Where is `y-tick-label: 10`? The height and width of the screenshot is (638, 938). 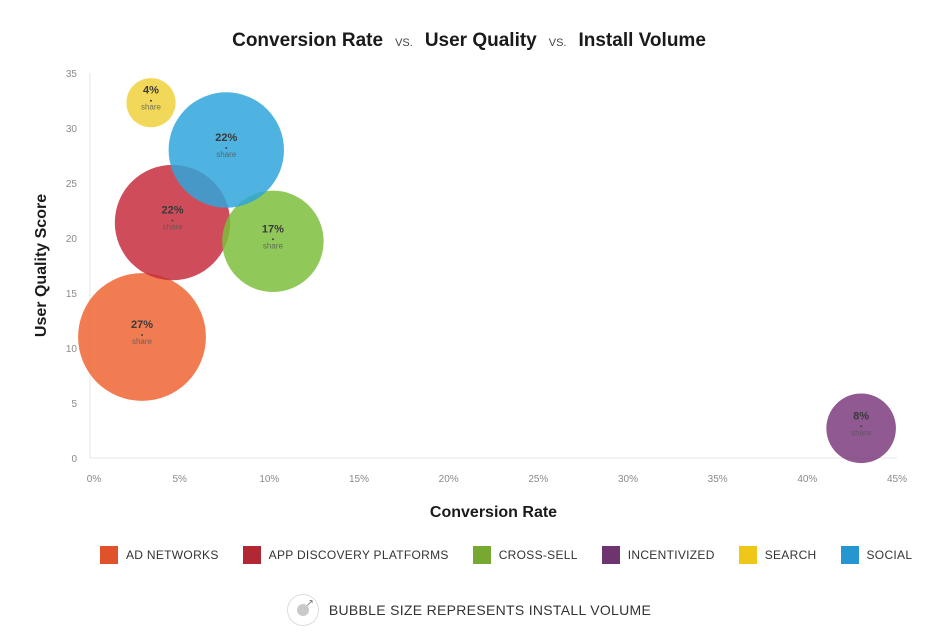
y-tick-label: 10 is located at coordinates (72, 349).